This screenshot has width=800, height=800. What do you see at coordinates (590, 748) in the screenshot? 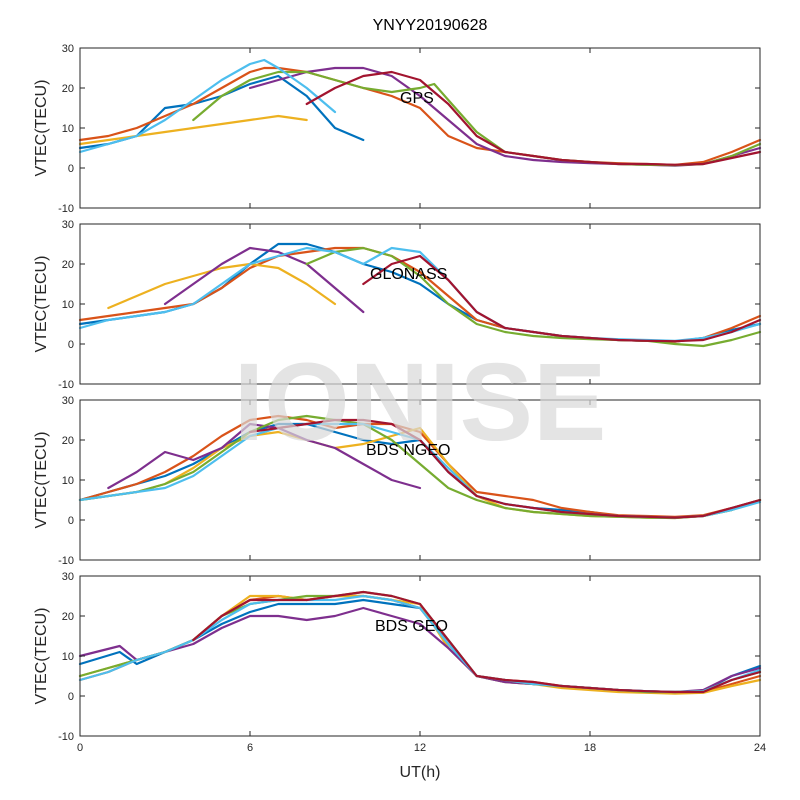
I see `x-tick-label: 18` at bounding box center [590, 748].